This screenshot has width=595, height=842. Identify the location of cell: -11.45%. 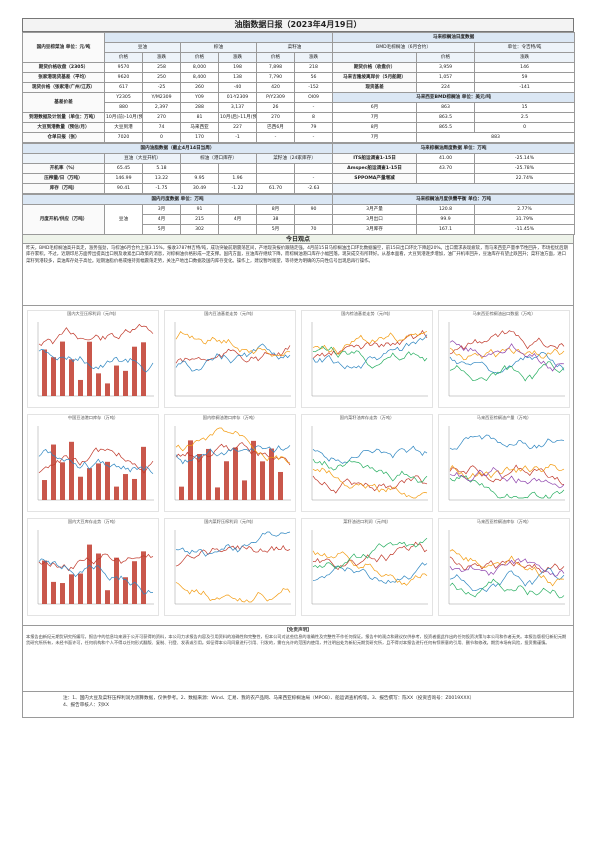
(525, 229).